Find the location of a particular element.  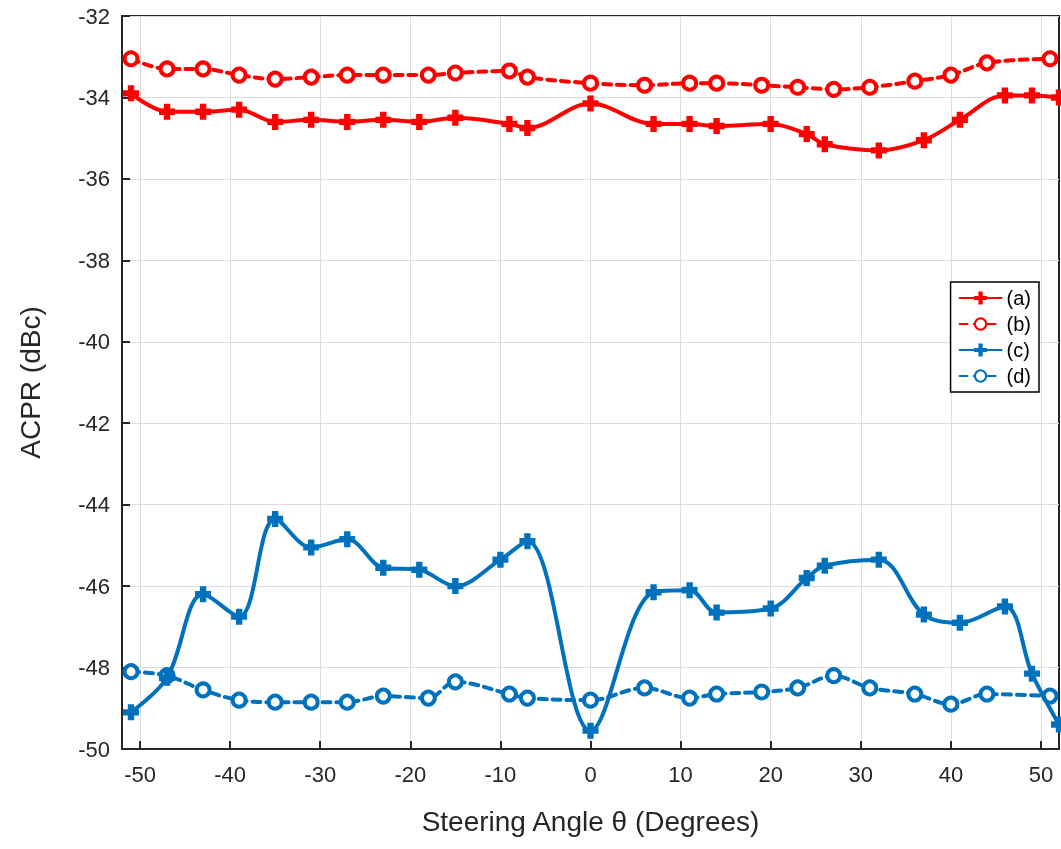

legend-label: (a) is located at coordinates (1019, 298).